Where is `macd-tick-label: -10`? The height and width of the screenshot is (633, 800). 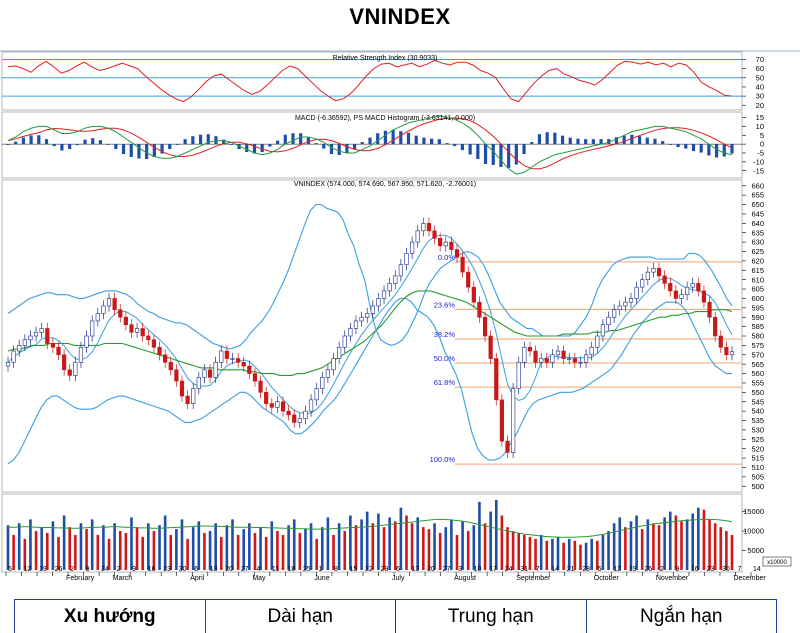
macd-tick-label: -10 is located at coordinates (758, 161).